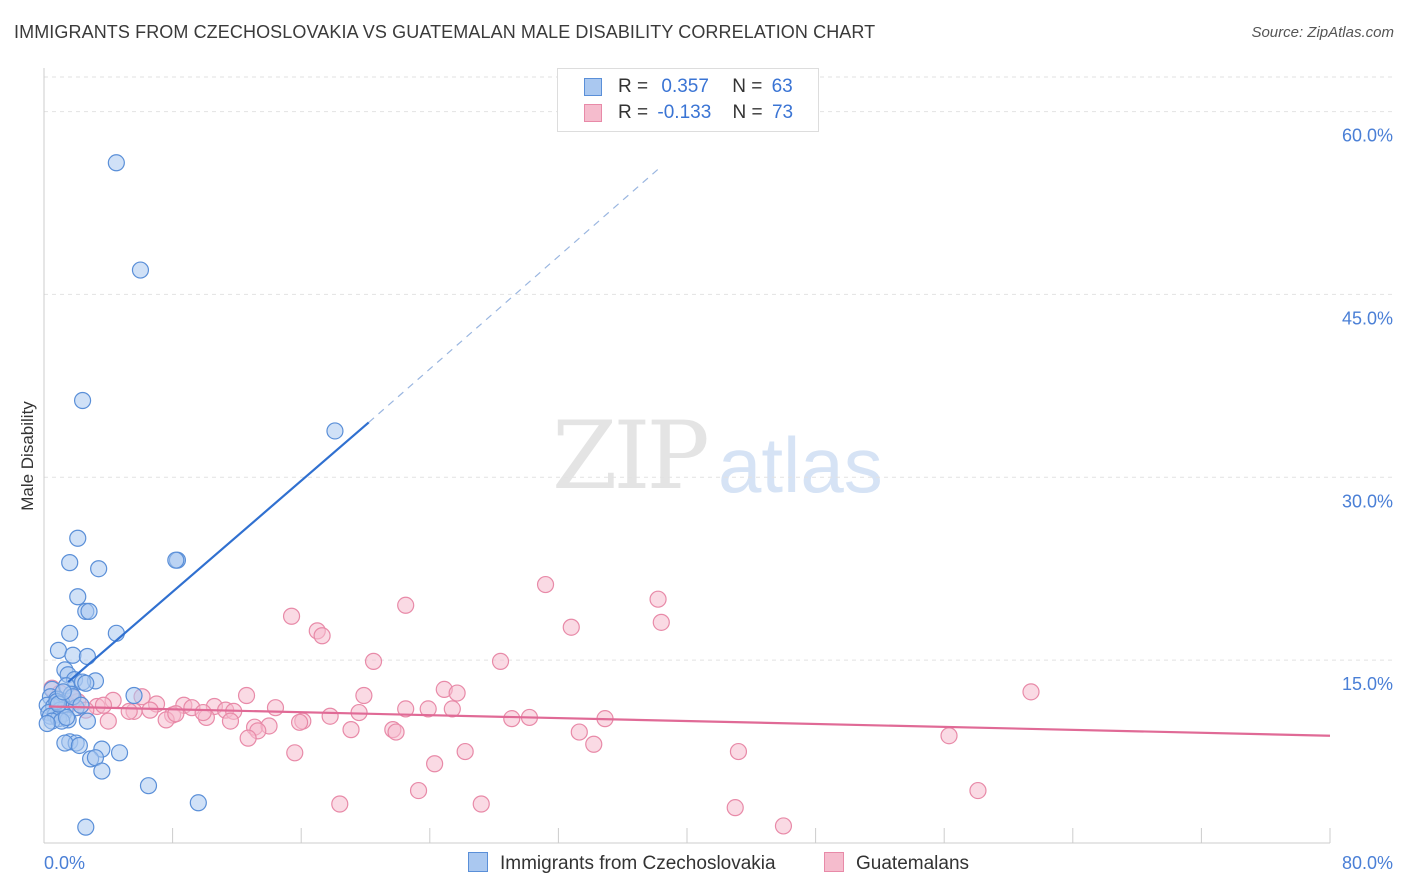 This screenshot has width=1406, height=892. What do you see at coordinates (478, 862) in the screenshot?
I see `bottom-legend-swatch-blue` at bounding box center [478, 862].